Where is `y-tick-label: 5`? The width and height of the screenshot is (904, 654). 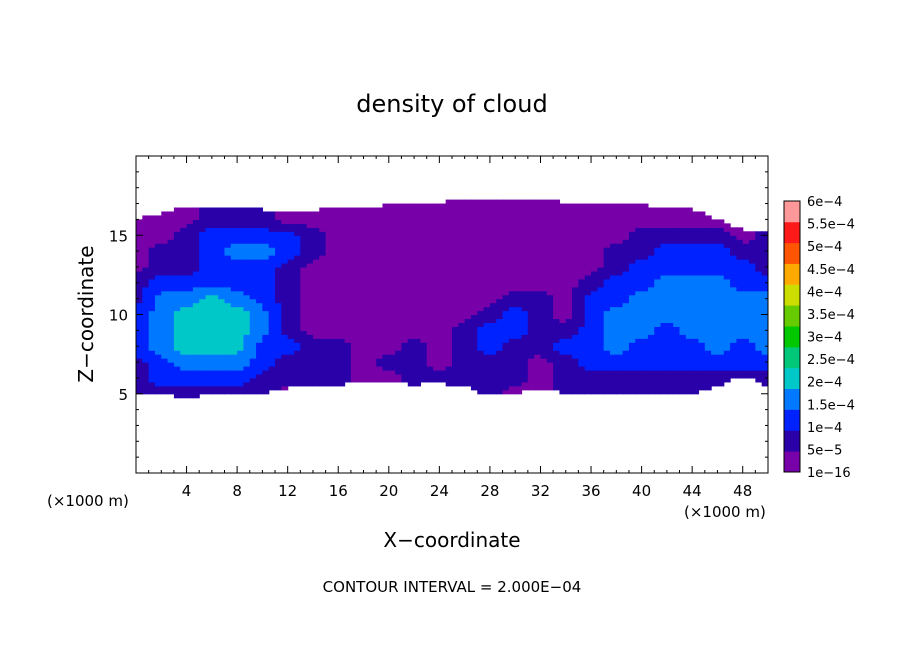
y-tick-label: 5 is located at coordinates (123, 395).